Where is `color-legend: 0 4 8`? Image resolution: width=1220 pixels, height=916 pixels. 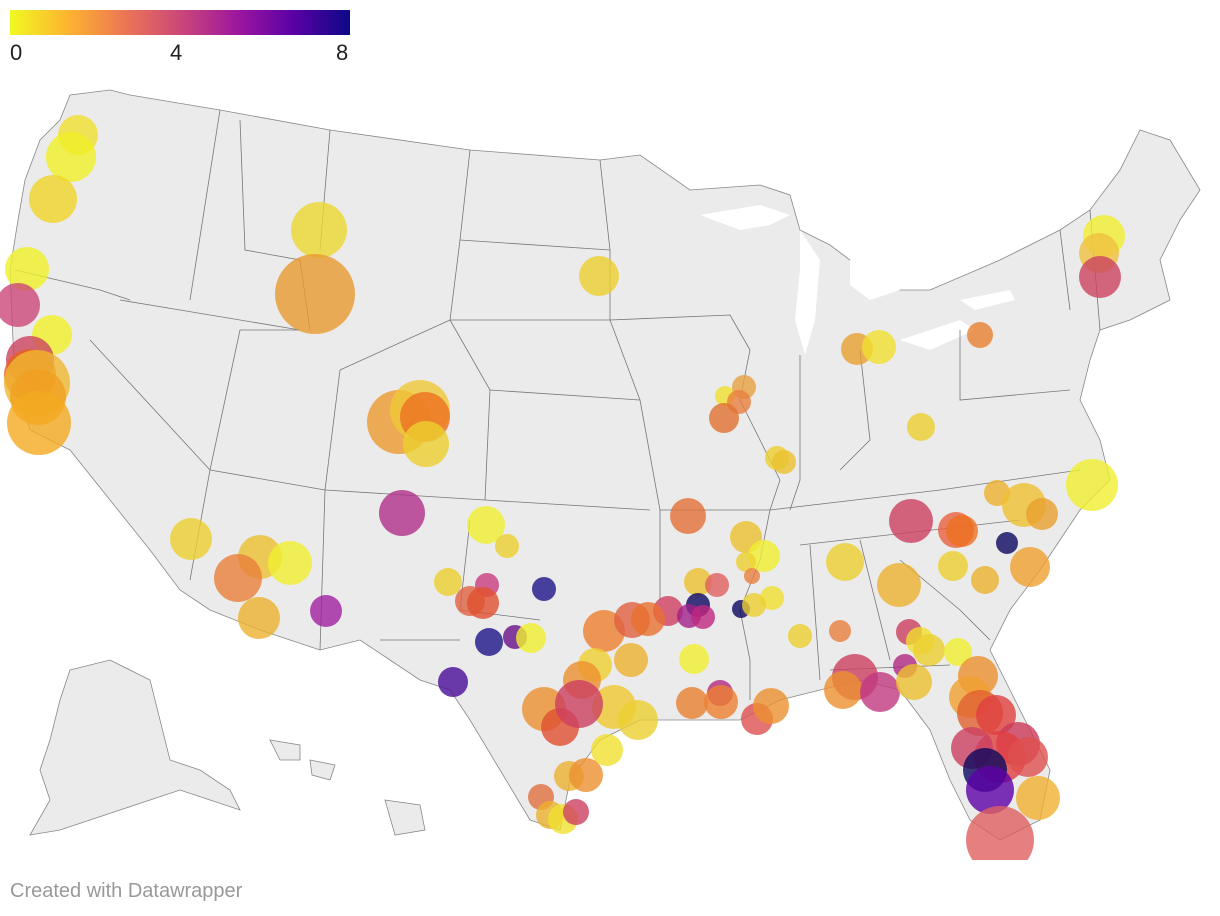
color-legend: 0 4 8 is located at coordinates (180, 40).